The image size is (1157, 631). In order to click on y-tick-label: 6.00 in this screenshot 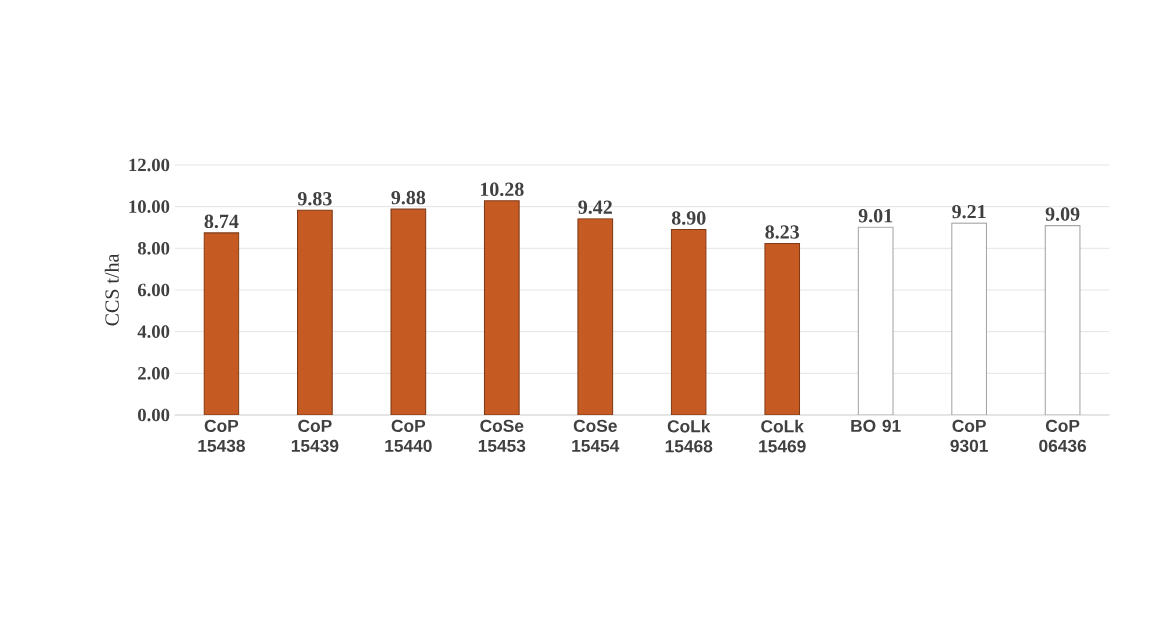, I will do `click(153, 290)`.